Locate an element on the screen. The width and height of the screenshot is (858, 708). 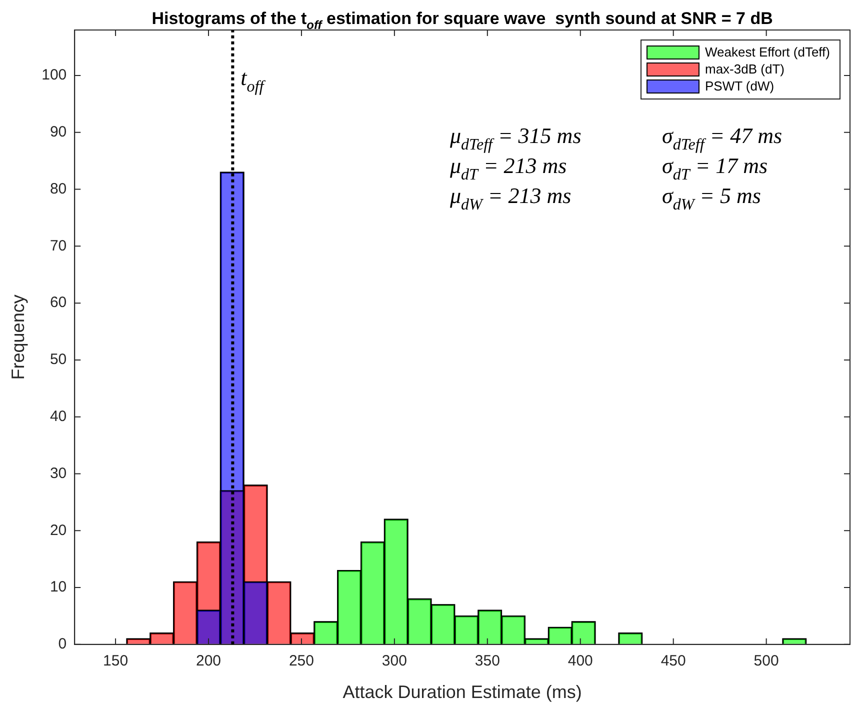
x-tick-label: 300 is located at coordinates (394, 661).